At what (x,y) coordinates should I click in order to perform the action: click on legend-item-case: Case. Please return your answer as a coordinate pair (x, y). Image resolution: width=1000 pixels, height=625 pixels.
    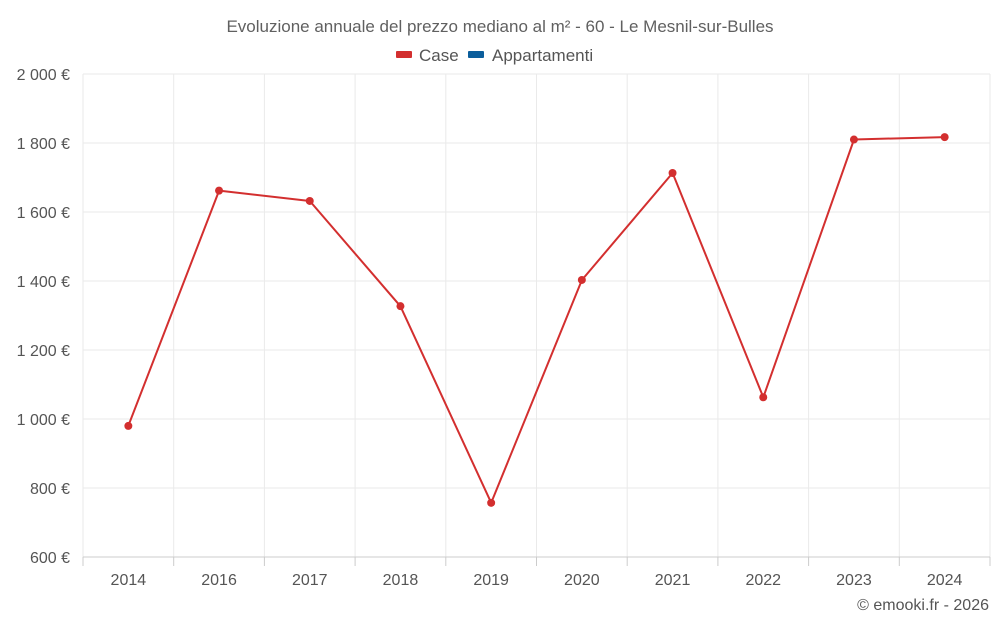
    Looking at the image, I should click on (427, 55).